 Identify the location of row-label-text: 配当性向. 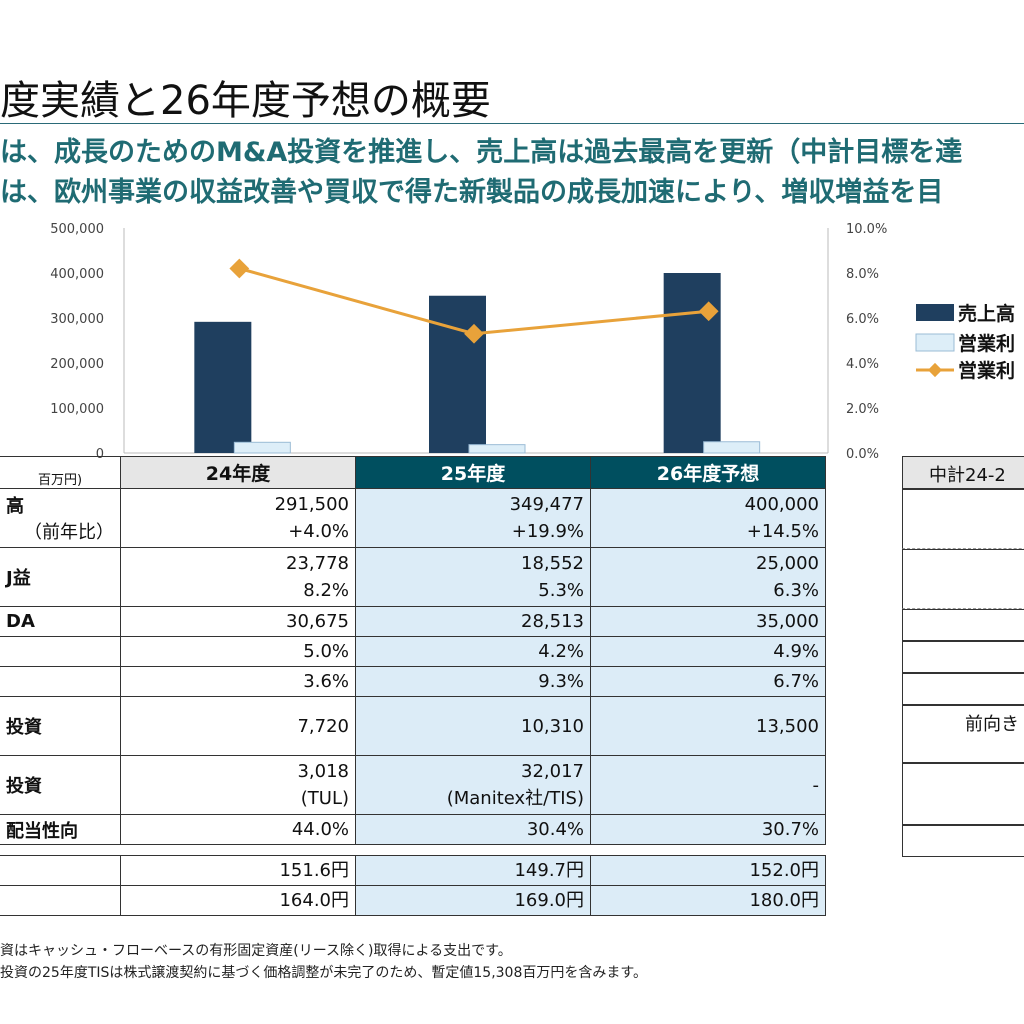
(42, 831).